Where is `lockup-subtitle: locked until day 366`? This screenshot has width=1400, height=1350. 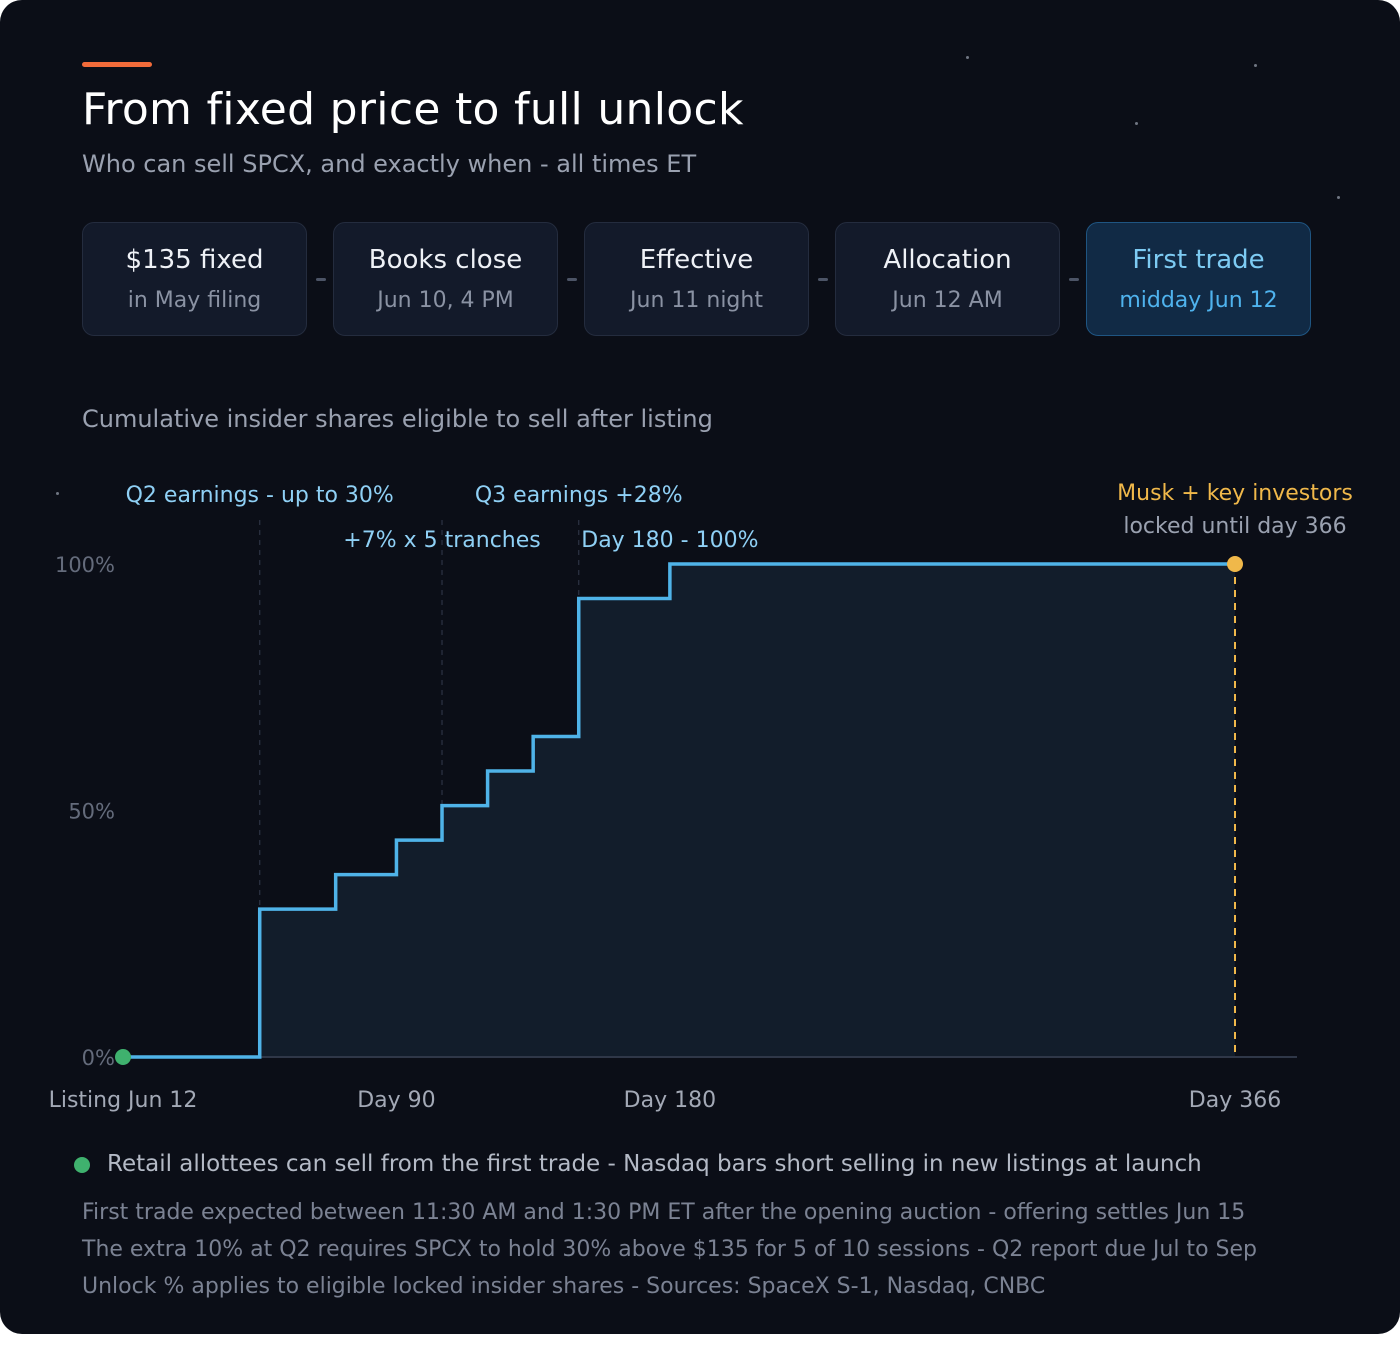
lockup-subtitle: locked until day 366 is located at coordinates (1234, 526).